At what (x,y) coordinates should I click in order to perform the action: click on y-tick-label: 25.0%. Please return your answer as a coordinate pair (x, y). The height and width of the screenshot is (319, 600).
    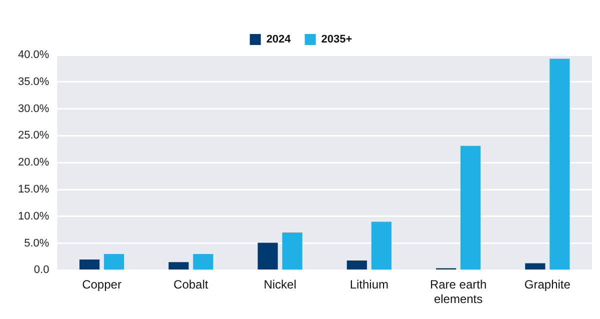
    Looking at the image, I should click on (34, 136).